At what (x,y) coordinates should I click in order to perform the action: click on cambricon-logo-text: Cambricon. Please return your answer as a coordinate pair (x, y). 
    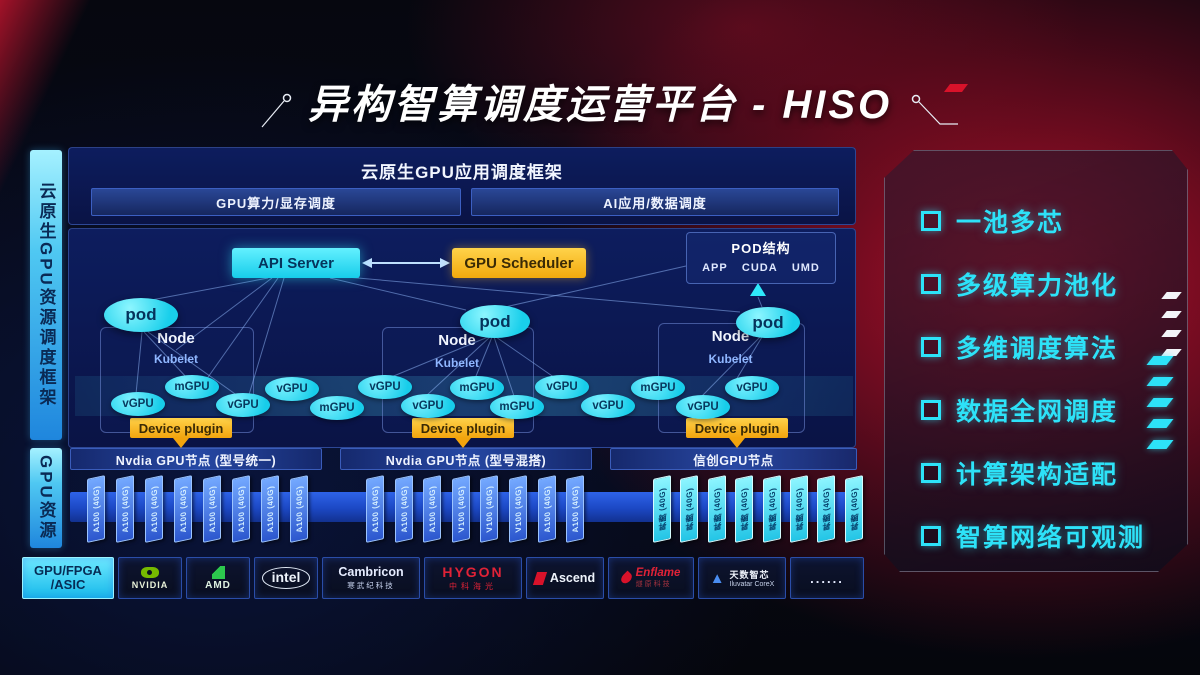
    Looking at the image, I should click on (371, 572).